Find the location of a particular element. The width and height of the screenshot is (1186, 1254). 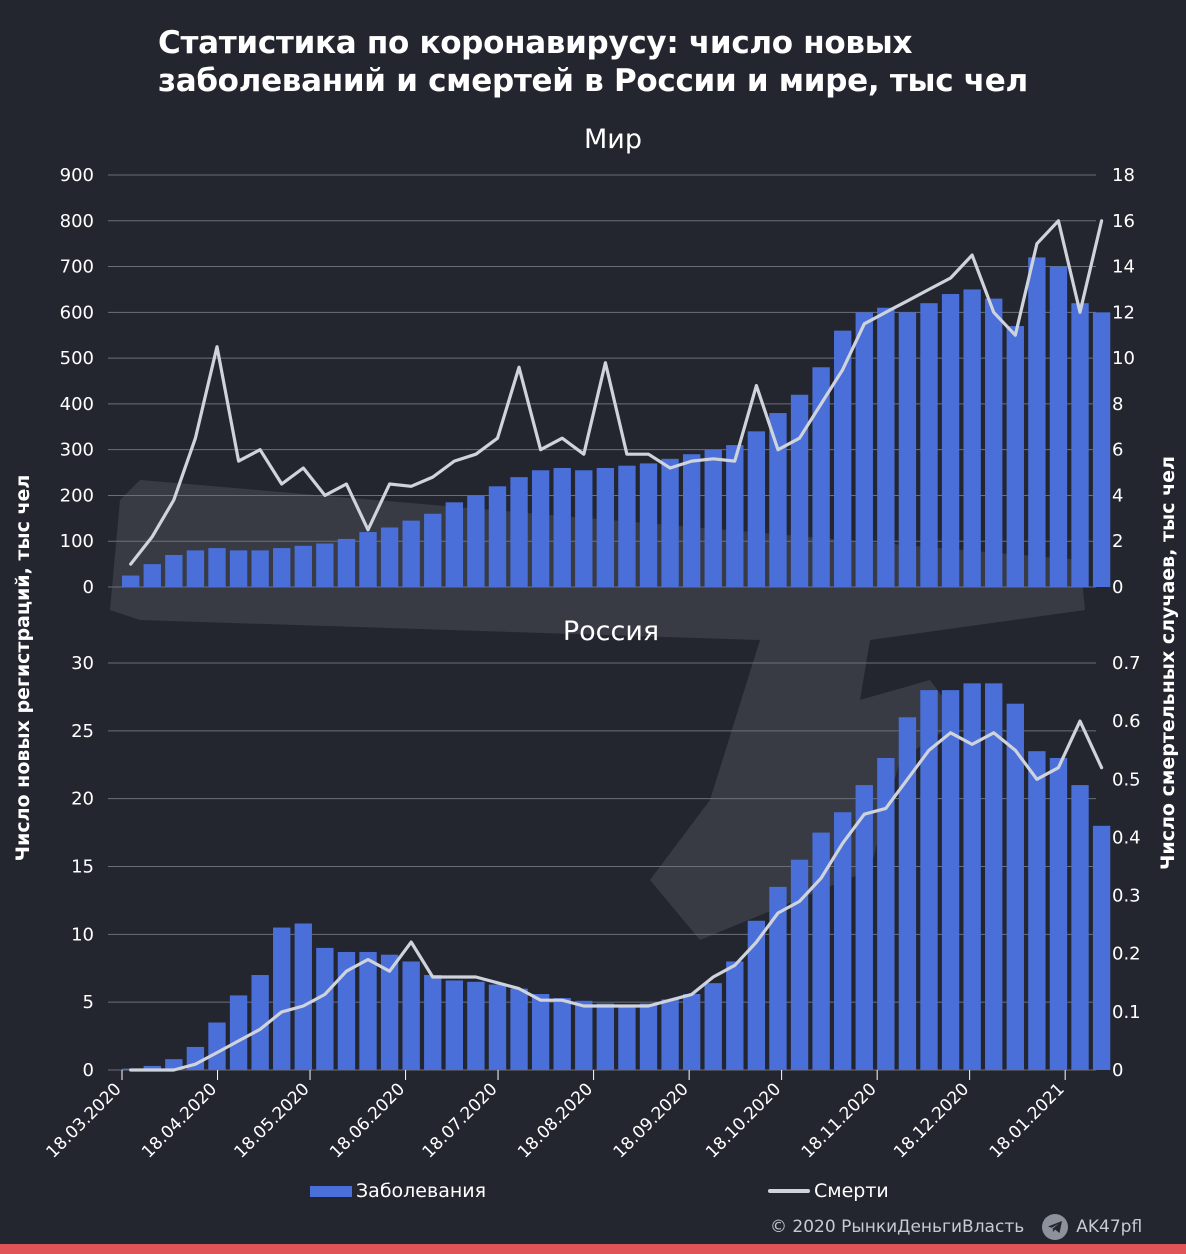

russia-y-right-tick: 0.5 is located at coordinates (1126, 779).